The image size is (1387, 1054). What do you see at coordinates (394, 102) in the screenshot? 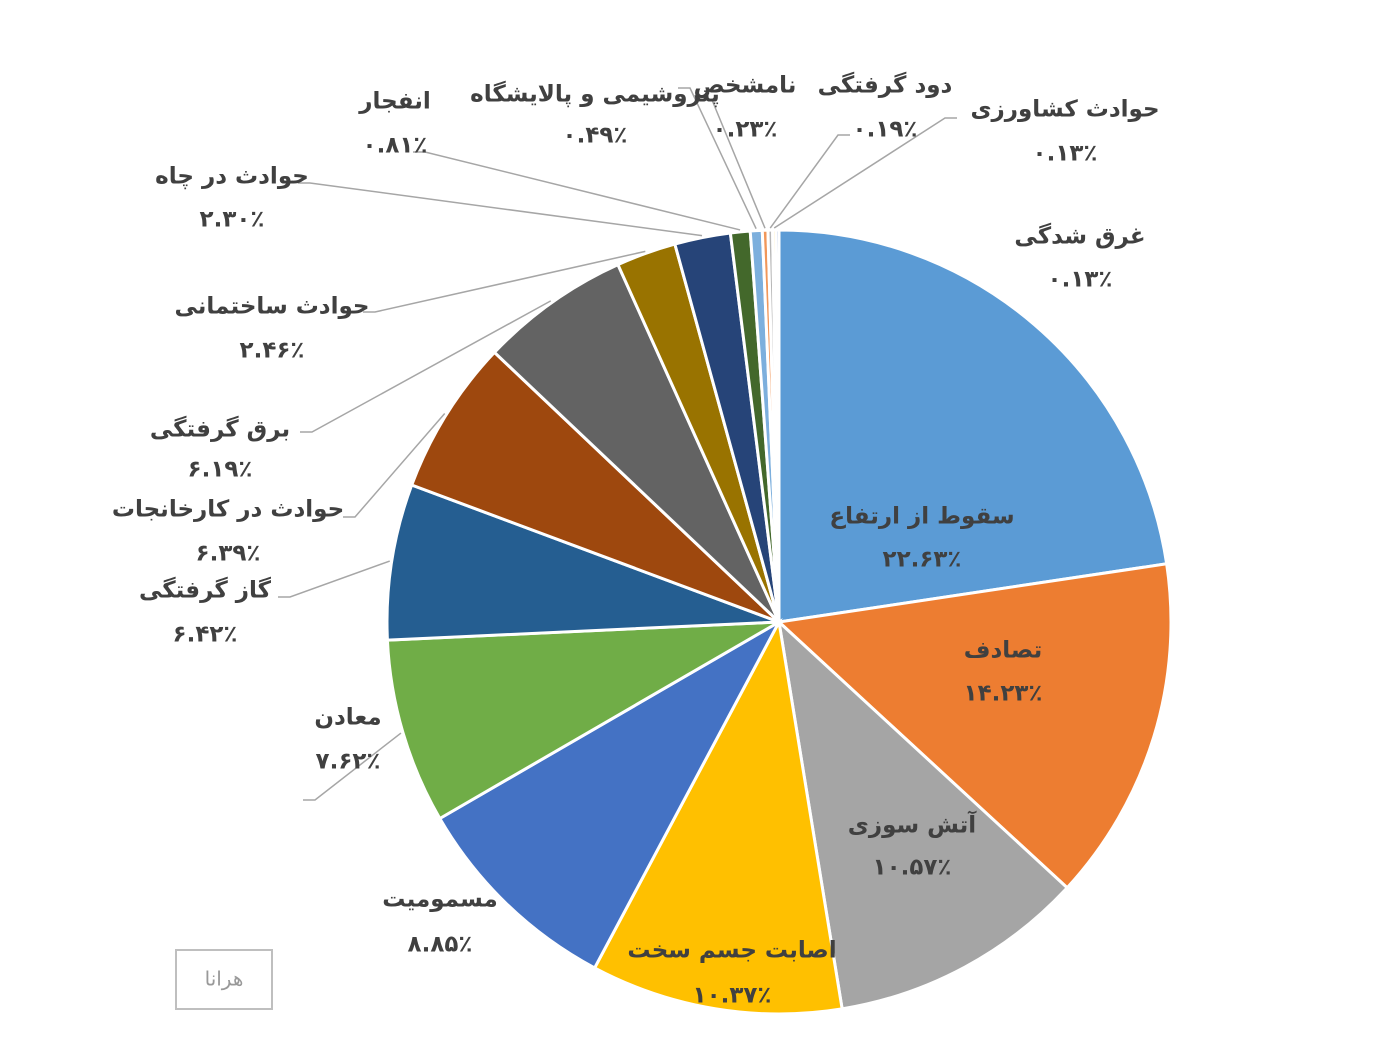
I see `slice-label: انفجار` at bounding box center [394, 102].